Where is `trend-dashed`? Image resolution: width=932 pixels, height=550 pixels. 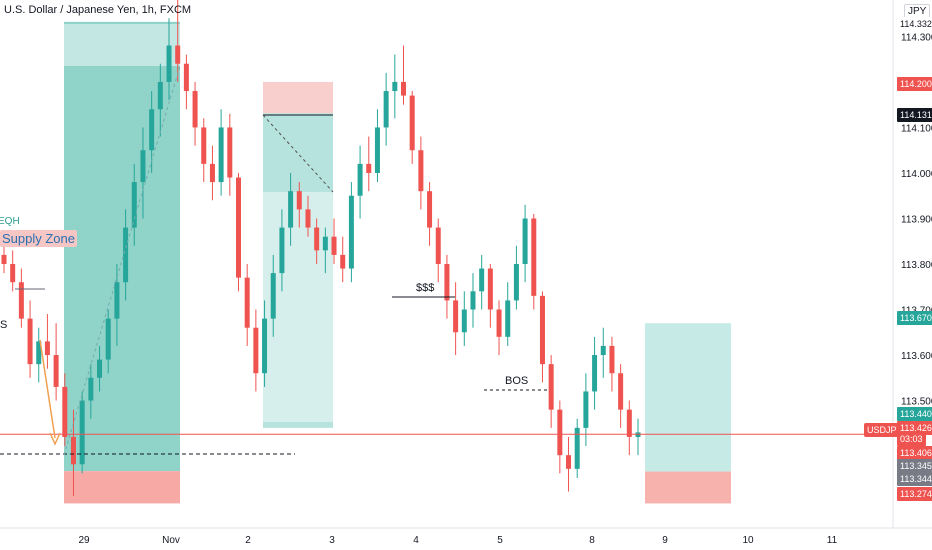
trend-dashed is located at coordinates (298, 153).